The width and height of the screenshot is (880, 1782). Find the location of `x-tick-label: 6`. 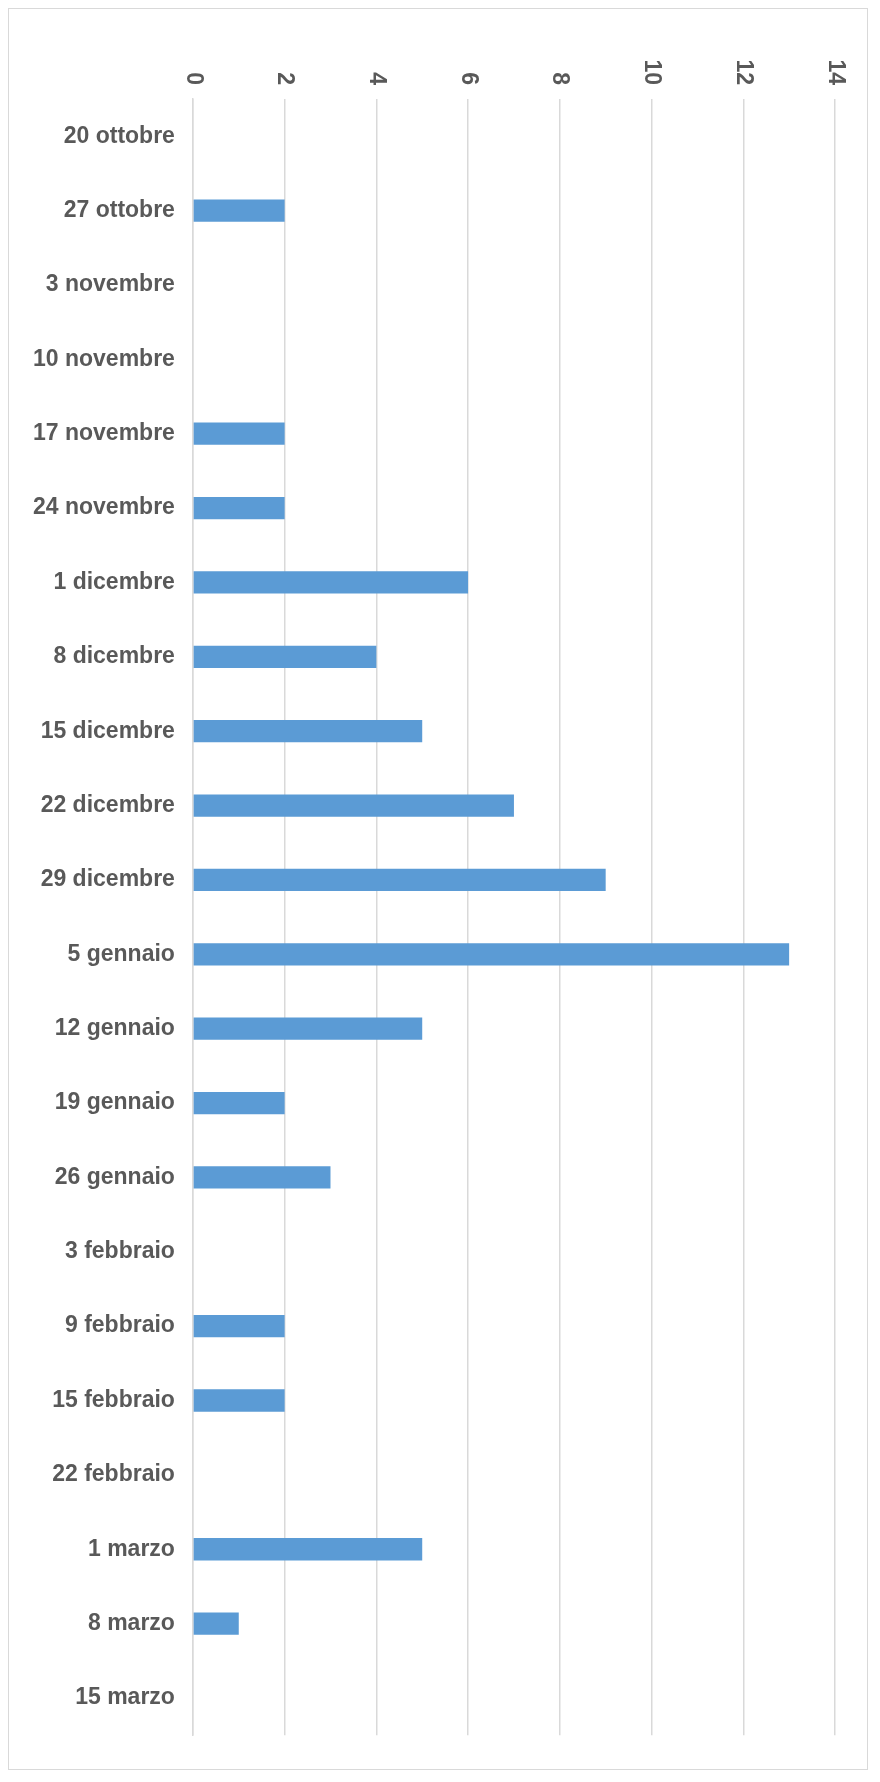

x-tick-label: 6 is located at coordinates (469, 78).